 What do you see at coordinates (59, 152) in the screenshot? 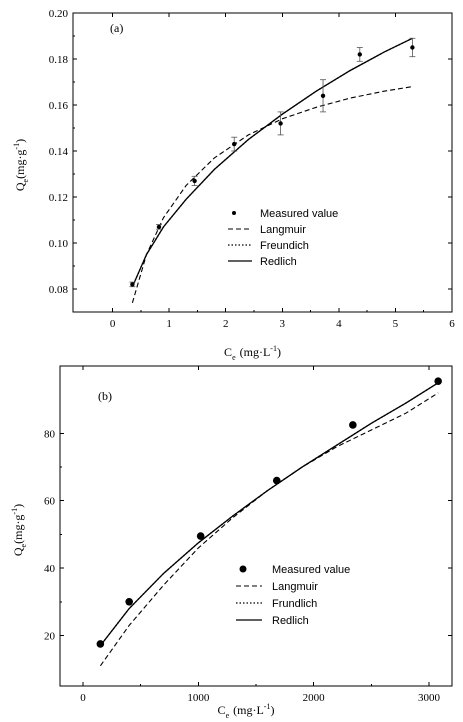
I see `y-tick-label: 0.14` at bounding box center [59, 152].